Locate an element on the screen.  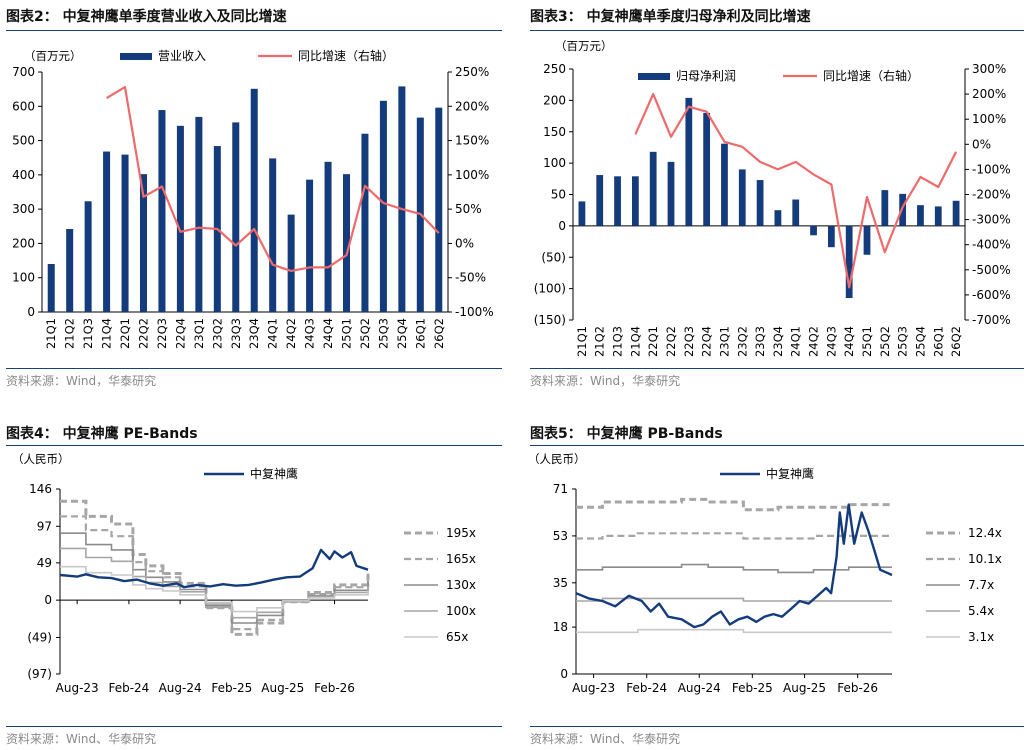
legend-label: 5.4x is located at coordinates (981, 611).